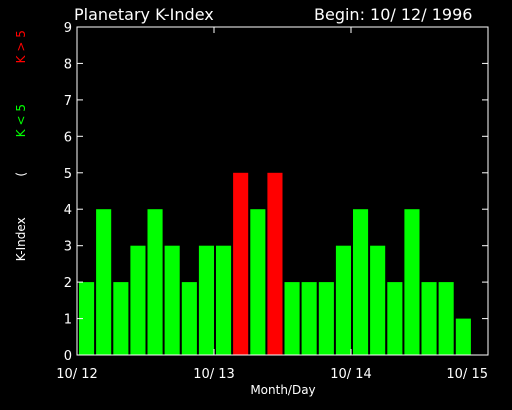 This screenshot has width=512, height=410. Describe the element at coordinates (144, 14) in the screenshot. I see `chart-title: Planetary K-Index` at that location.